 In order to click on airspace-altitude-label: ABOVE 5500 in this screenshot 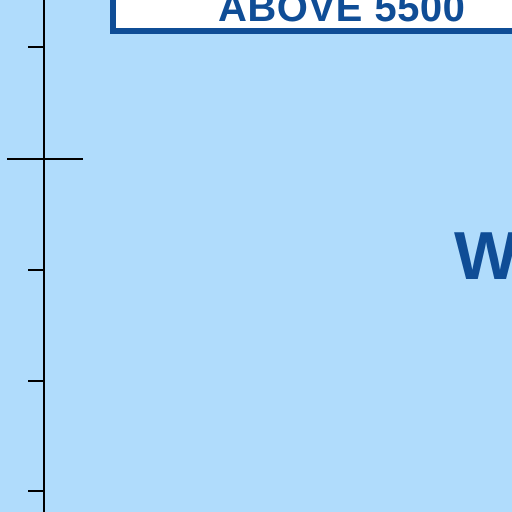, I will do `click(342, 15)`.